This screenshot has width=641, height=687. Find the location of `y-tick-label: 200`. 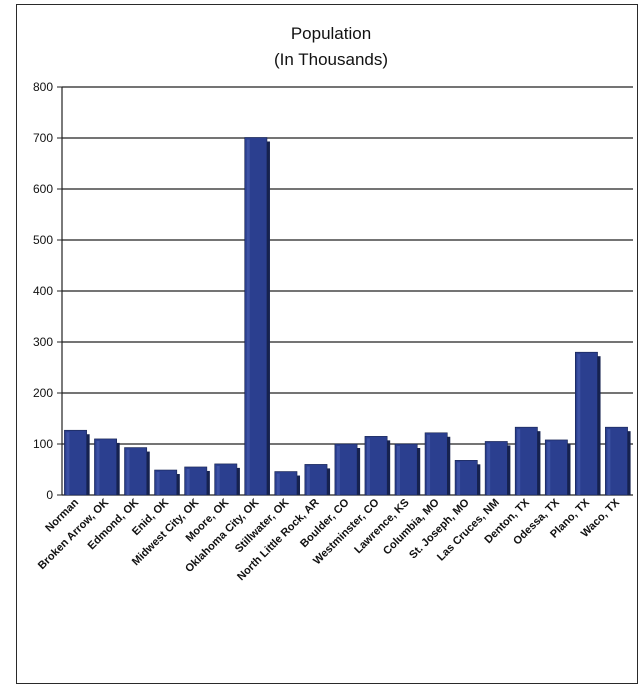

y-tick-label: 200 is located at coordinates (43, 393).